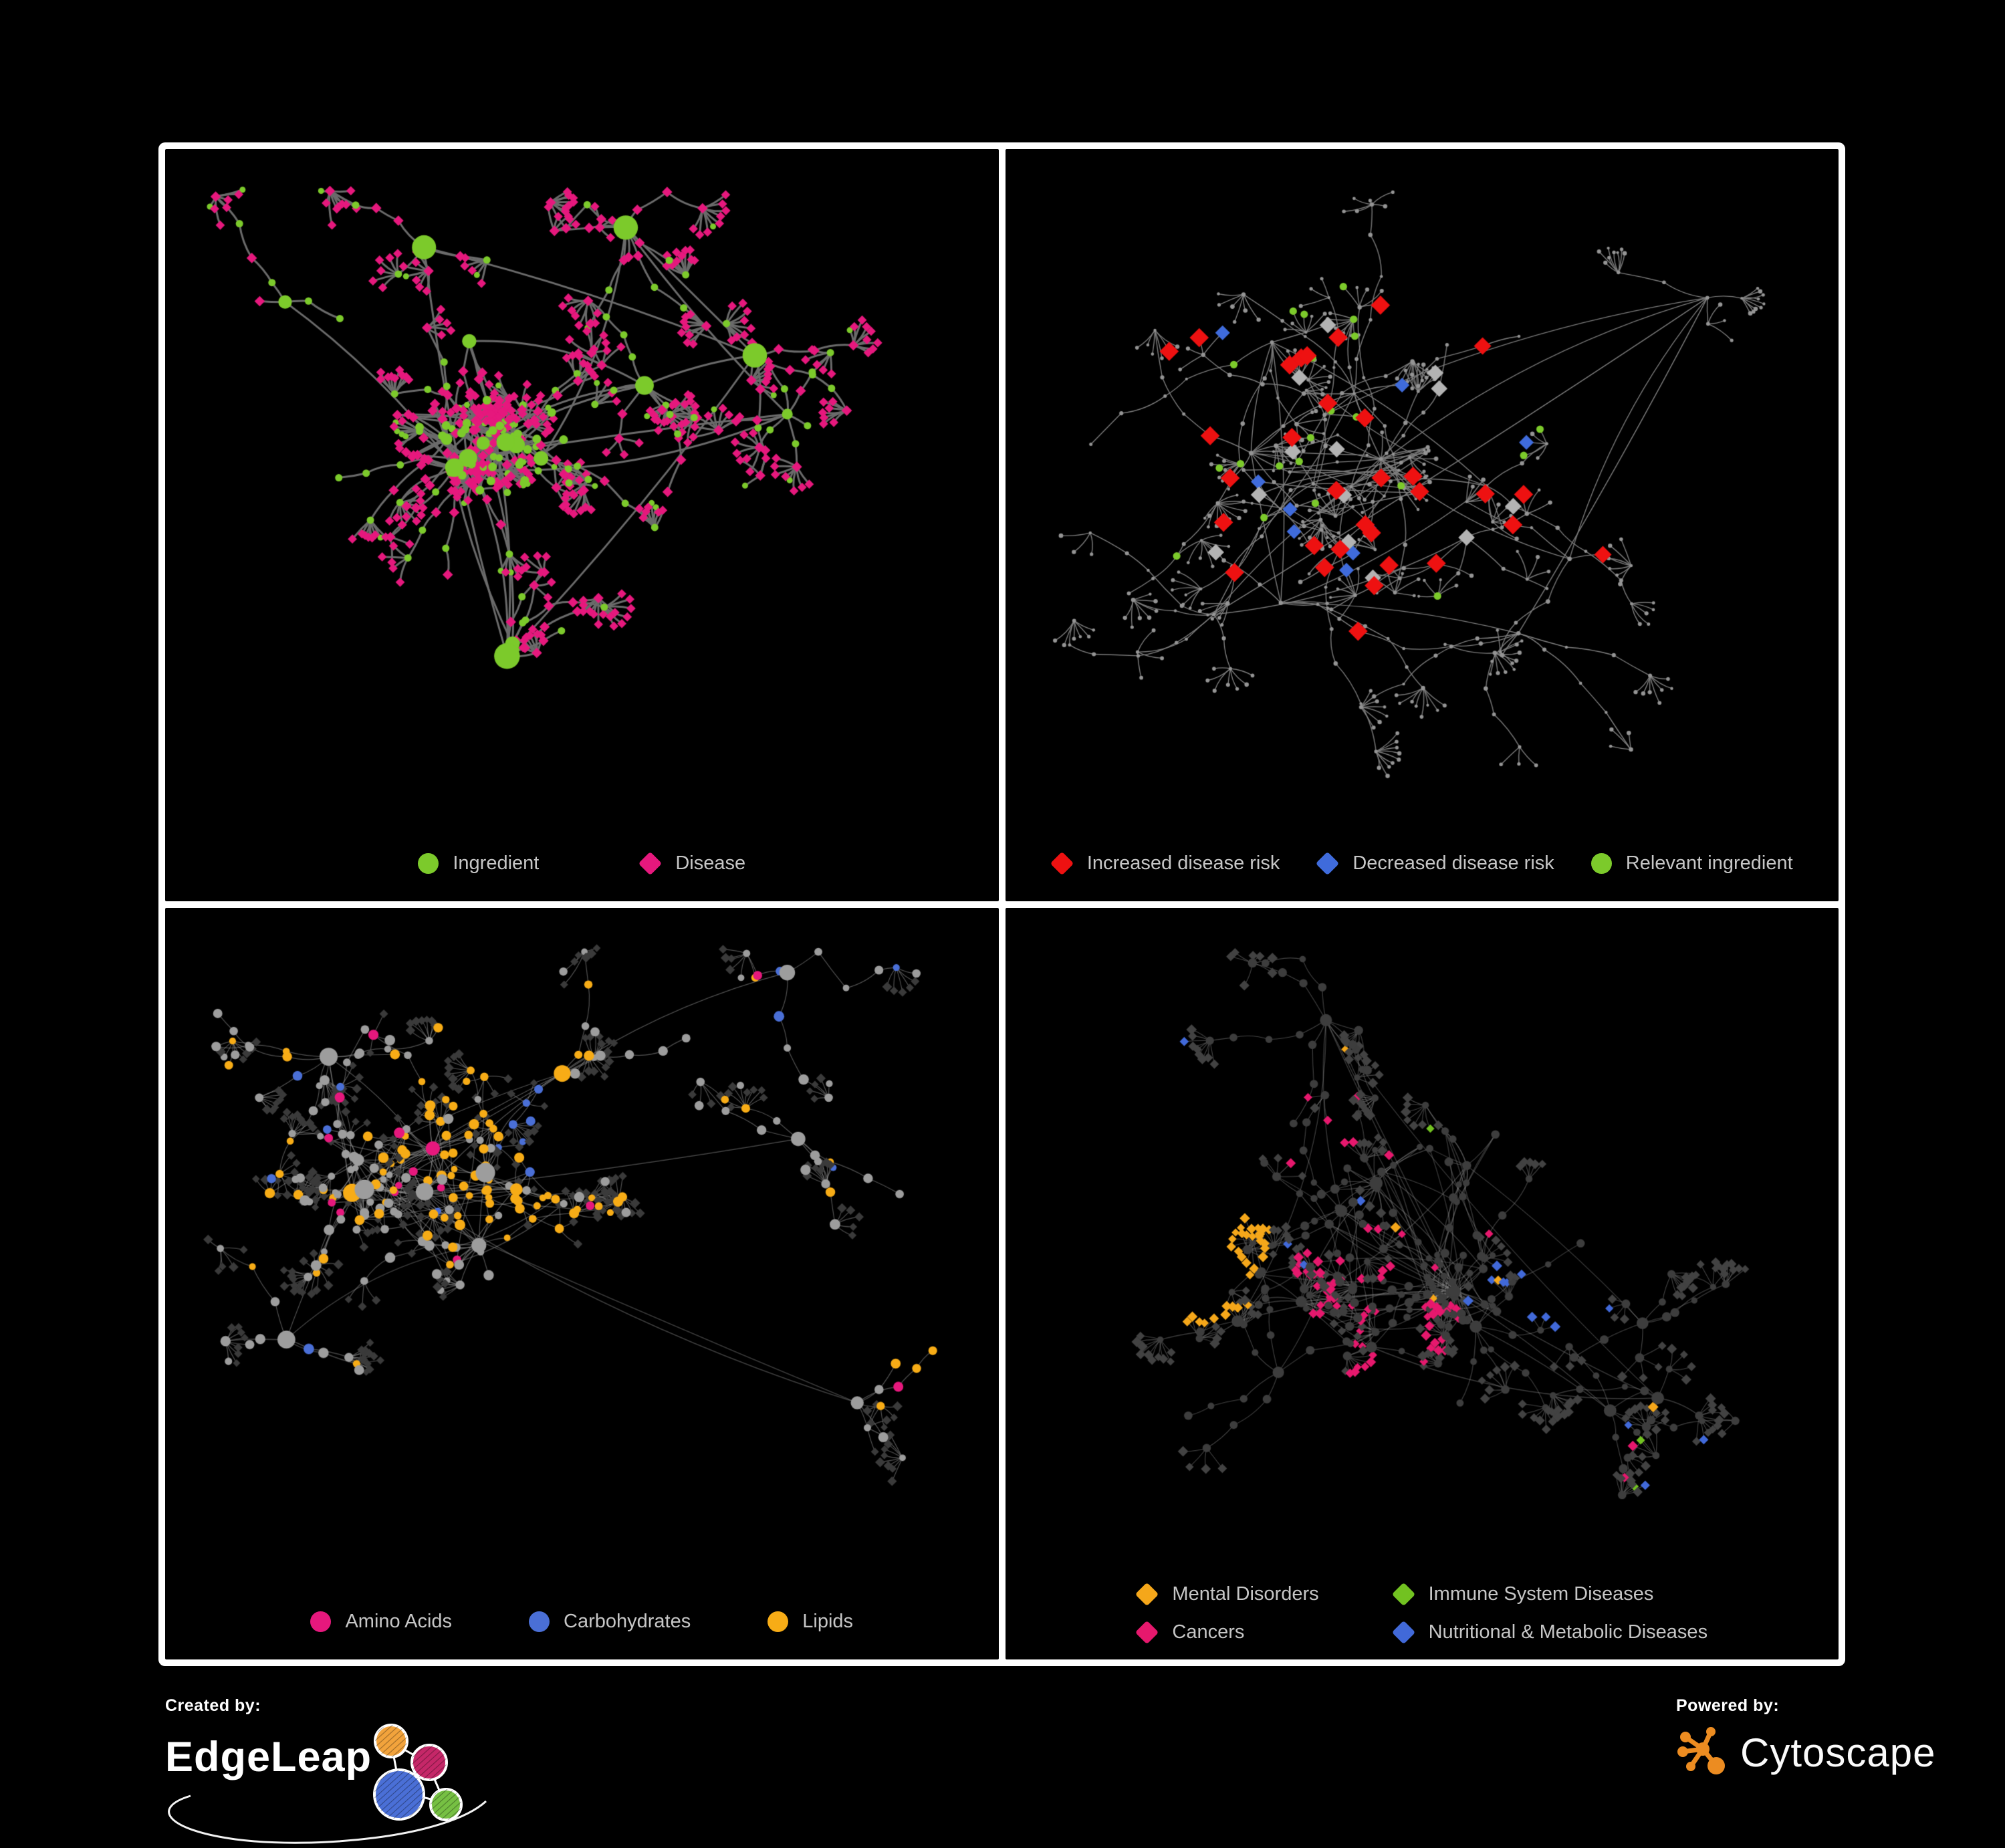 The width and height of the screenshot is (2005, 1848). I want to click on legend-item-increased-disease-risk: Increased disease risk, so click(1165, 863).